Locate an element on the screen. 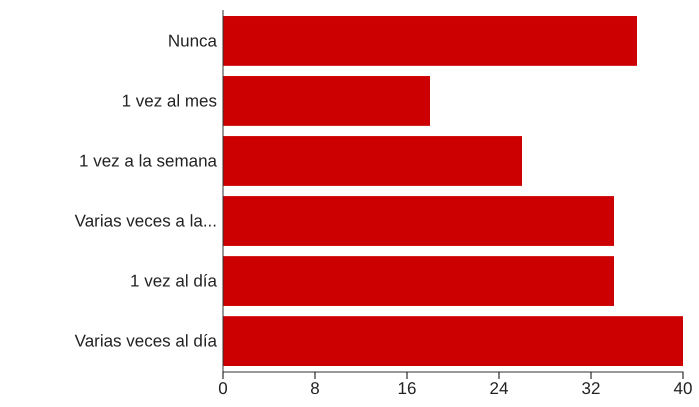 This screenshot has height=407, width=699. x-tick-label: 32 is located at coordinates (591, 388).